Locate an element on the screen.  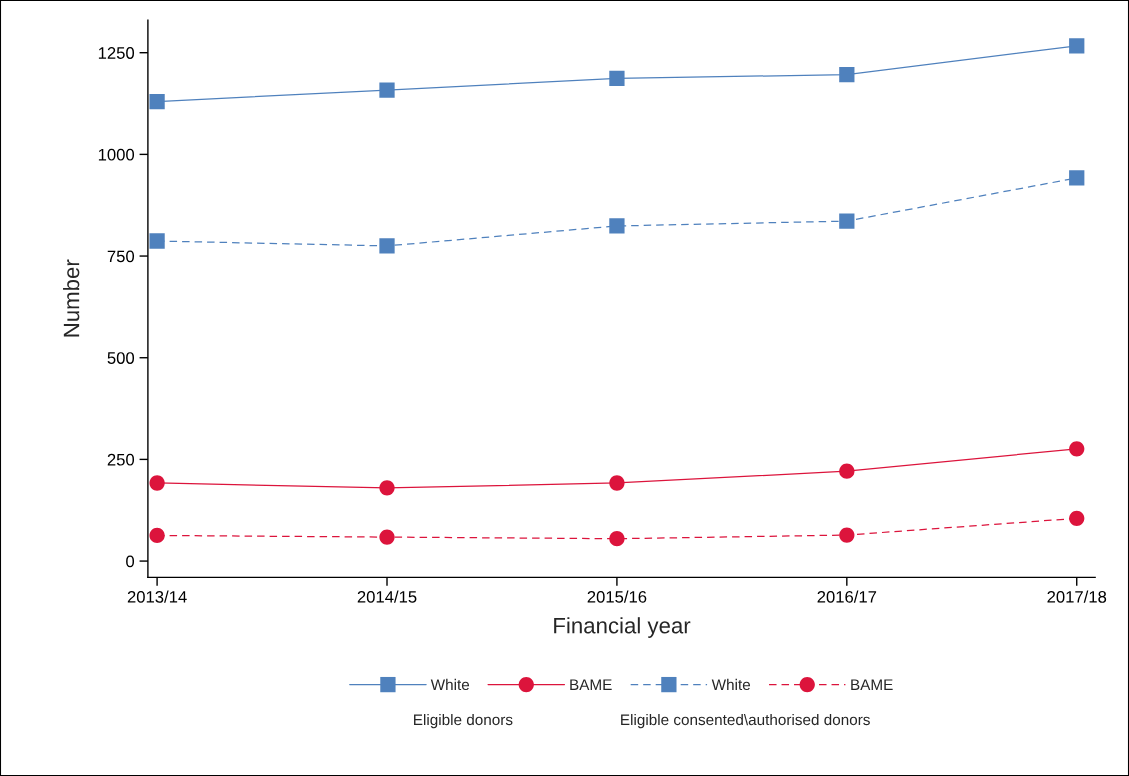
y-tick-label: 0 is located at coordinates (130, 561).